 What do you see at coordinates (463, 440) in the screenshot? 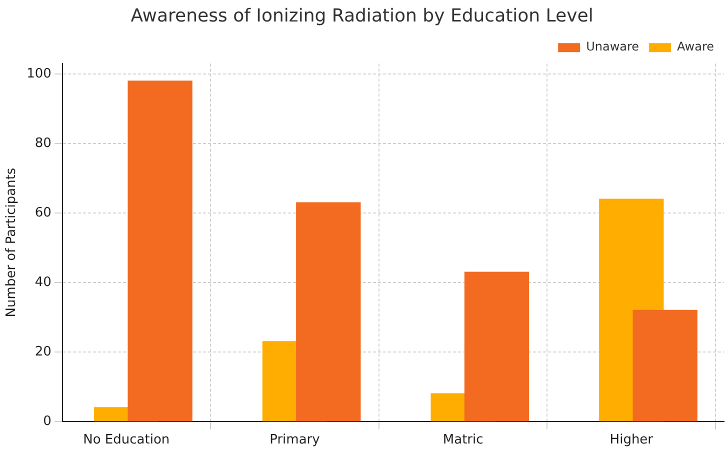
I see `x-tick-label: Matric` at bounding box center [463, 440].